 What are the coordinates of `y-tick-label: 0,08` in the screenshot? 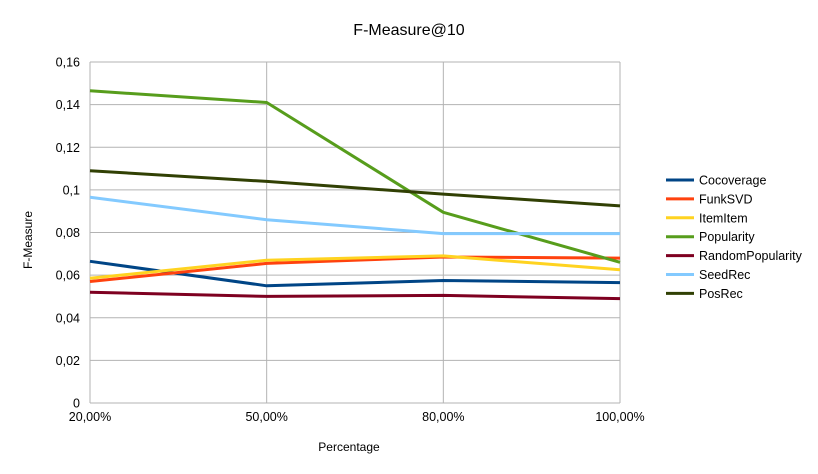 It's located at (68, 233).